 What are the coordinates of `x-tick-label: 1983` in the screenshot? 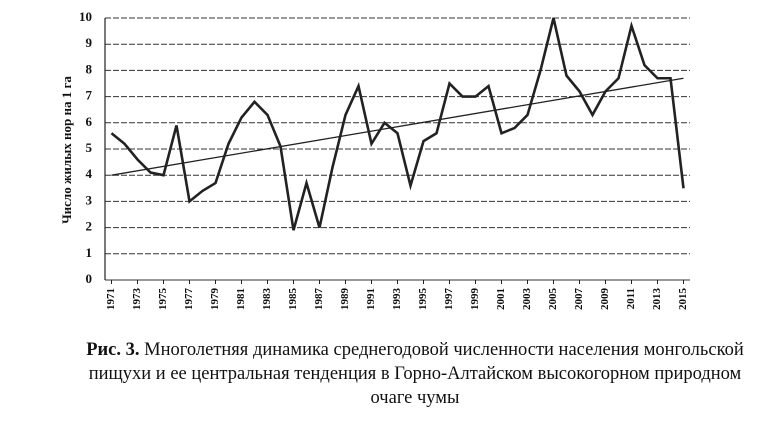 It's located at (267, 299).